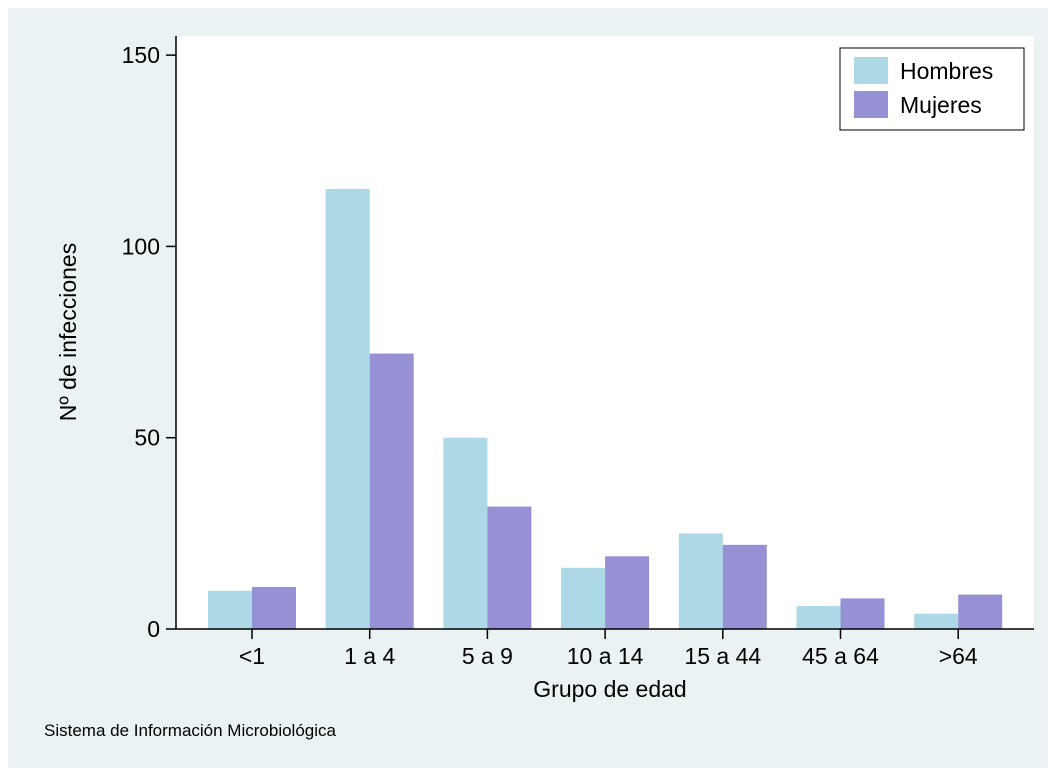 The image size is (1056, 774). What do you see at coordinates (941, 105) in the screenshot?
I see `legend-label-mujeres: Mujeres` at bounding box center [941, 105].